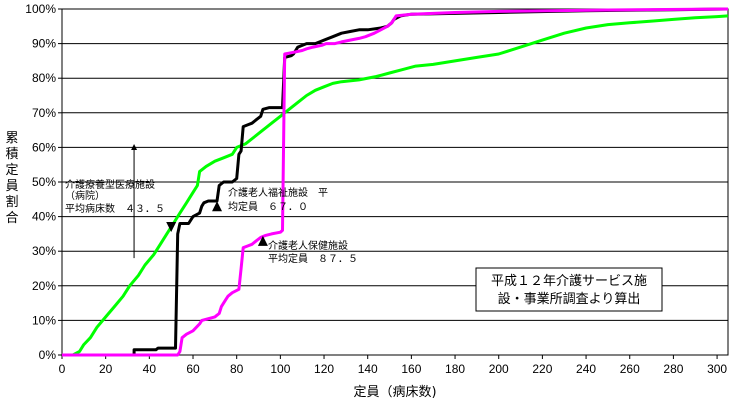  I want to click on source-note-line2: 設・事業所調査より算出, so click(569, 299).